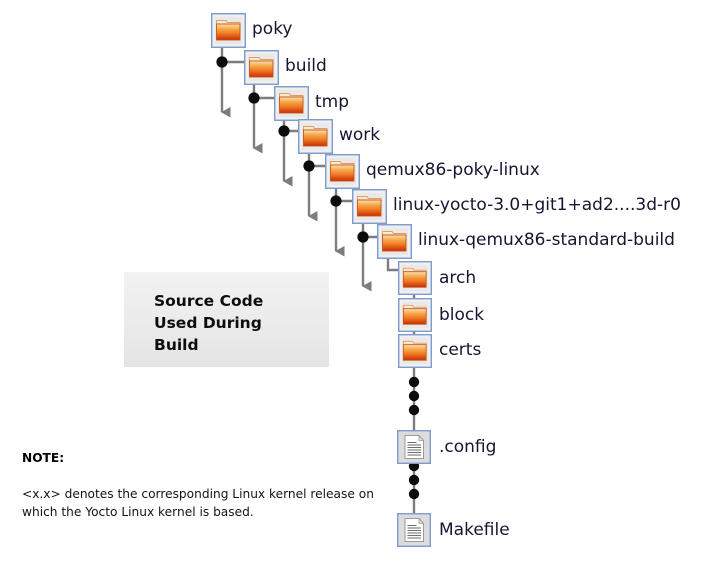  Describe the element at coordinates (458, 278) in the screenshot. I see `node-label-arch: arch` at that location.